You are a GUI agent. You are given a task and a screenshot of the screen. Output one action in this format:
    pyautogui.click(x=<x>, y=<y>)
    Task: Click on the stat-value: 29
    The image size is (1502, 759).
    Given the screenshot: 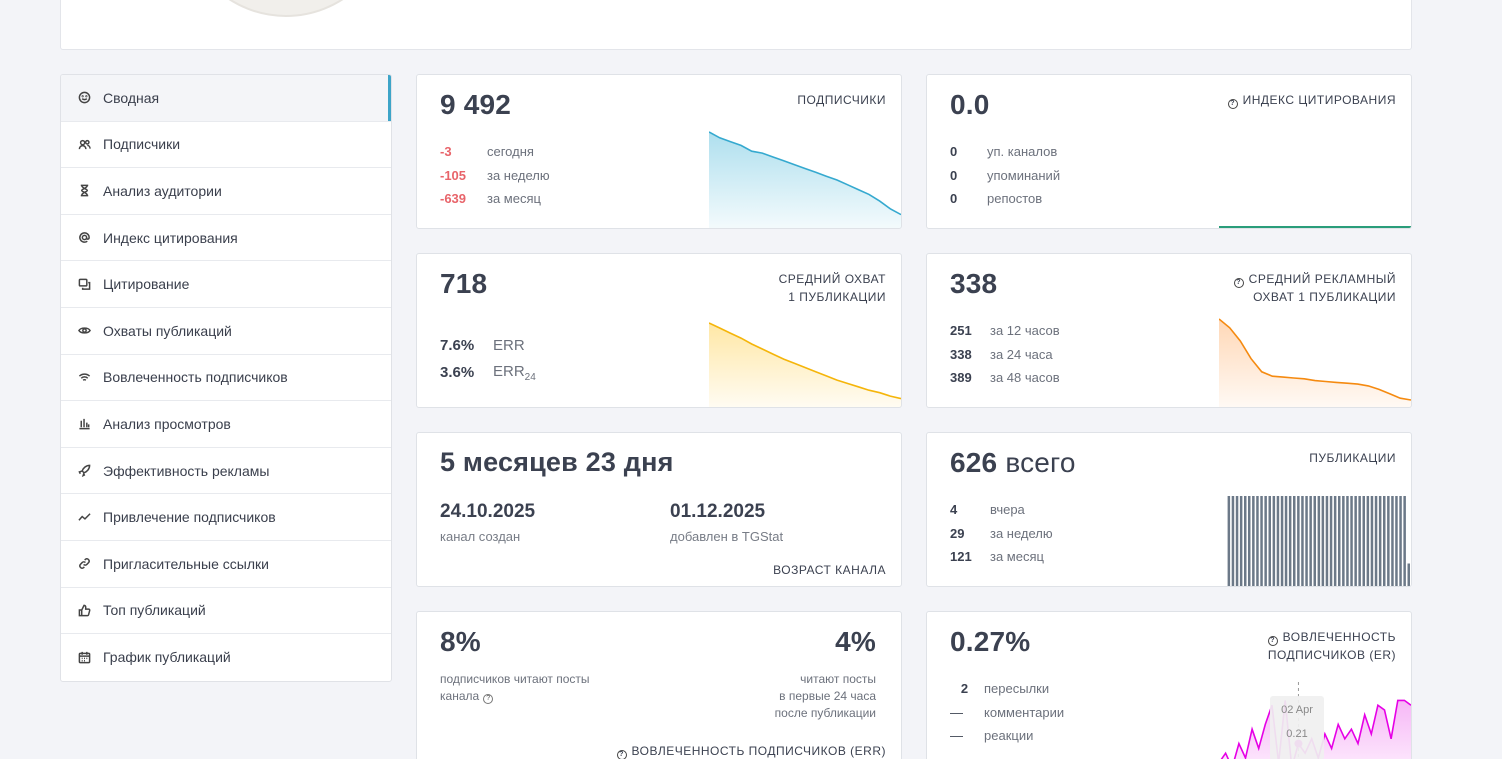 What is the action you would take?
    pyautogui.click(x=957, y=533)
    